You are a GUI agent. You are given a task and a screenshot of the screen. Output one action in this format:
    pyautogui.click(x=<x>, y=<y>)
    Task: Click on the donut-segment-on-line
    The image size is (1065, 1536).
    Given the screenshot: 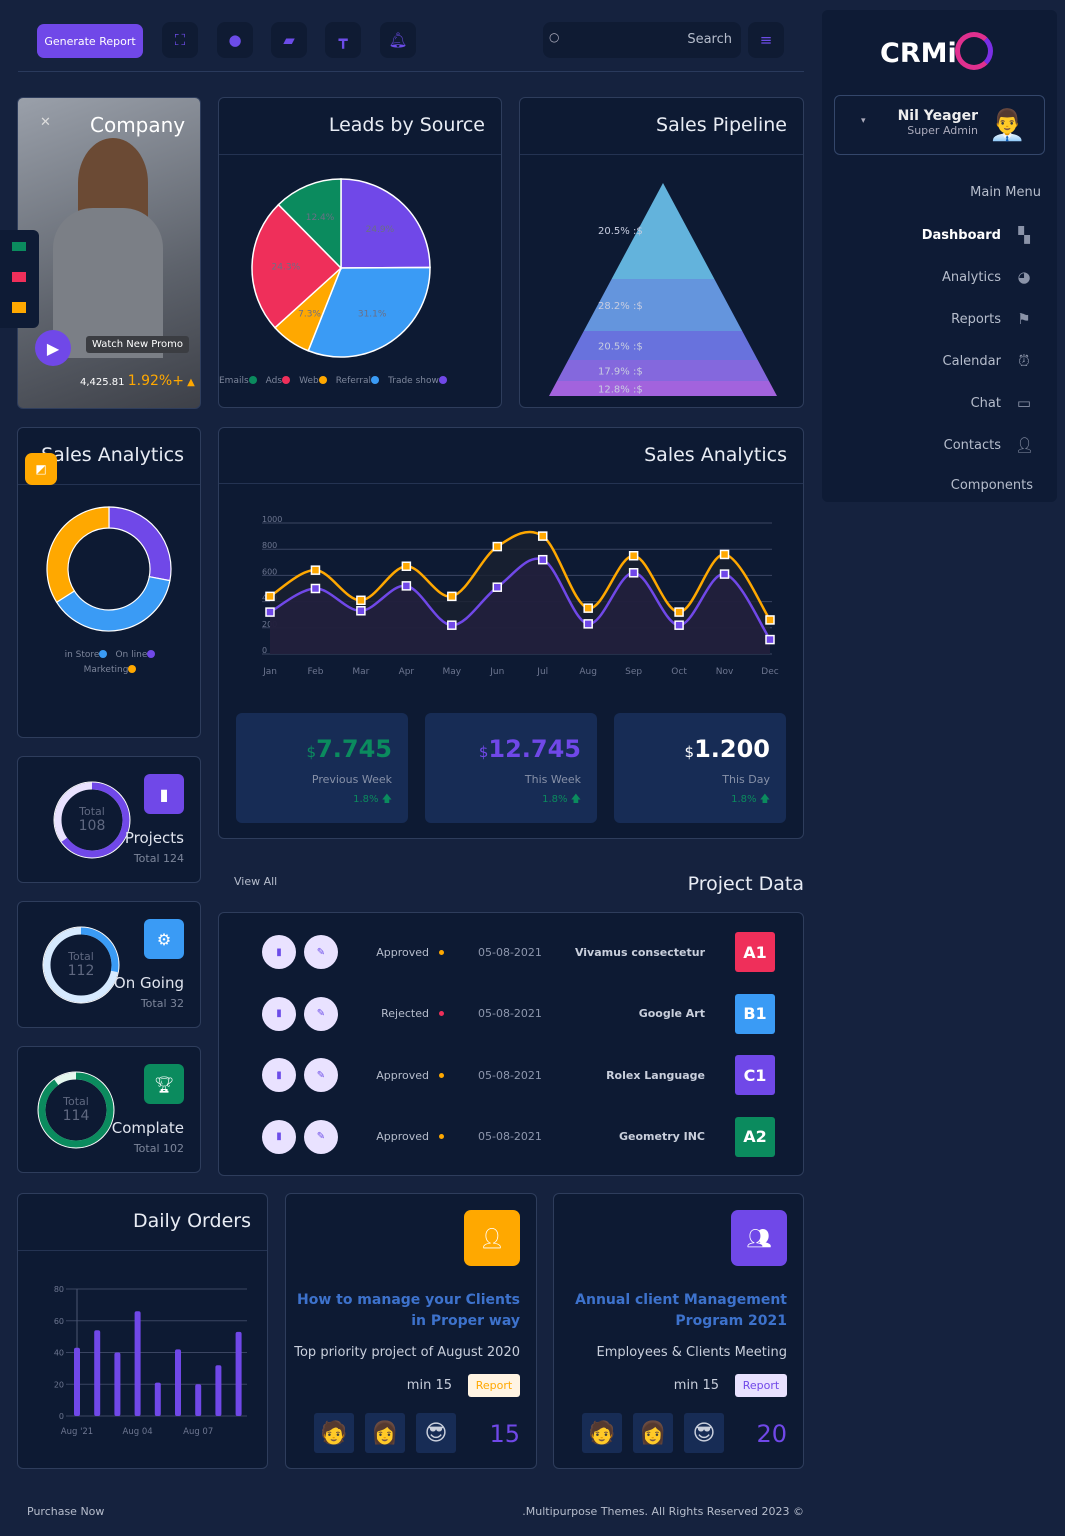 What is the action you would take?
    pyautogui.click(x=140, y=544)
    